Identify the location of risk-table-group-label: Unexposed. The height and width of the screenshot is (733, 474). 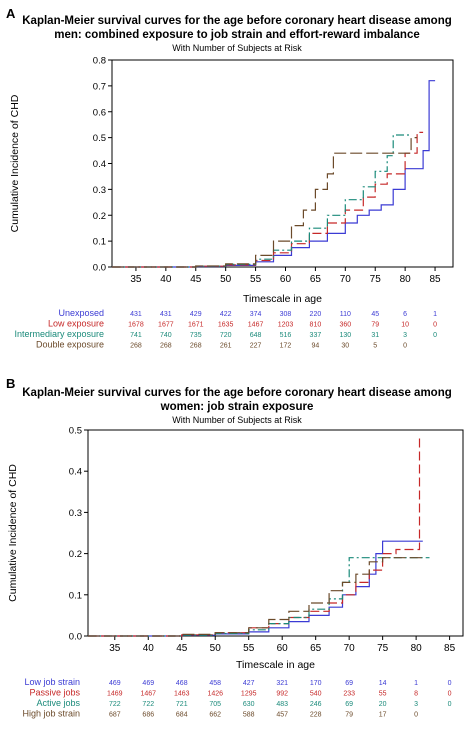
(81, 313).